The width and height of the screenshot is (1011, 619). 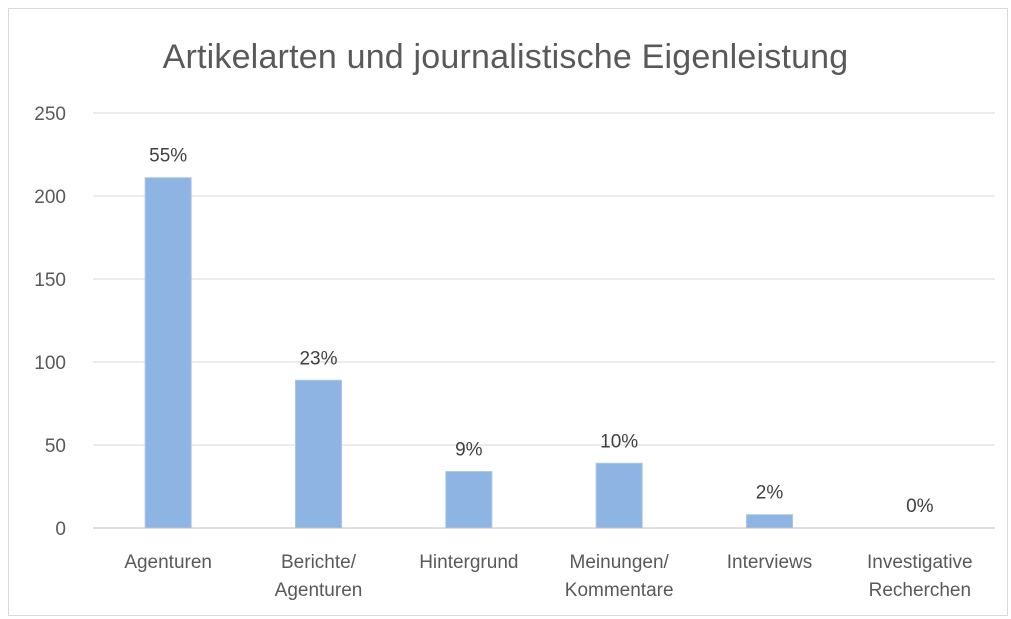 I want to click on data-label: 23%, so click(x=318, y=358).